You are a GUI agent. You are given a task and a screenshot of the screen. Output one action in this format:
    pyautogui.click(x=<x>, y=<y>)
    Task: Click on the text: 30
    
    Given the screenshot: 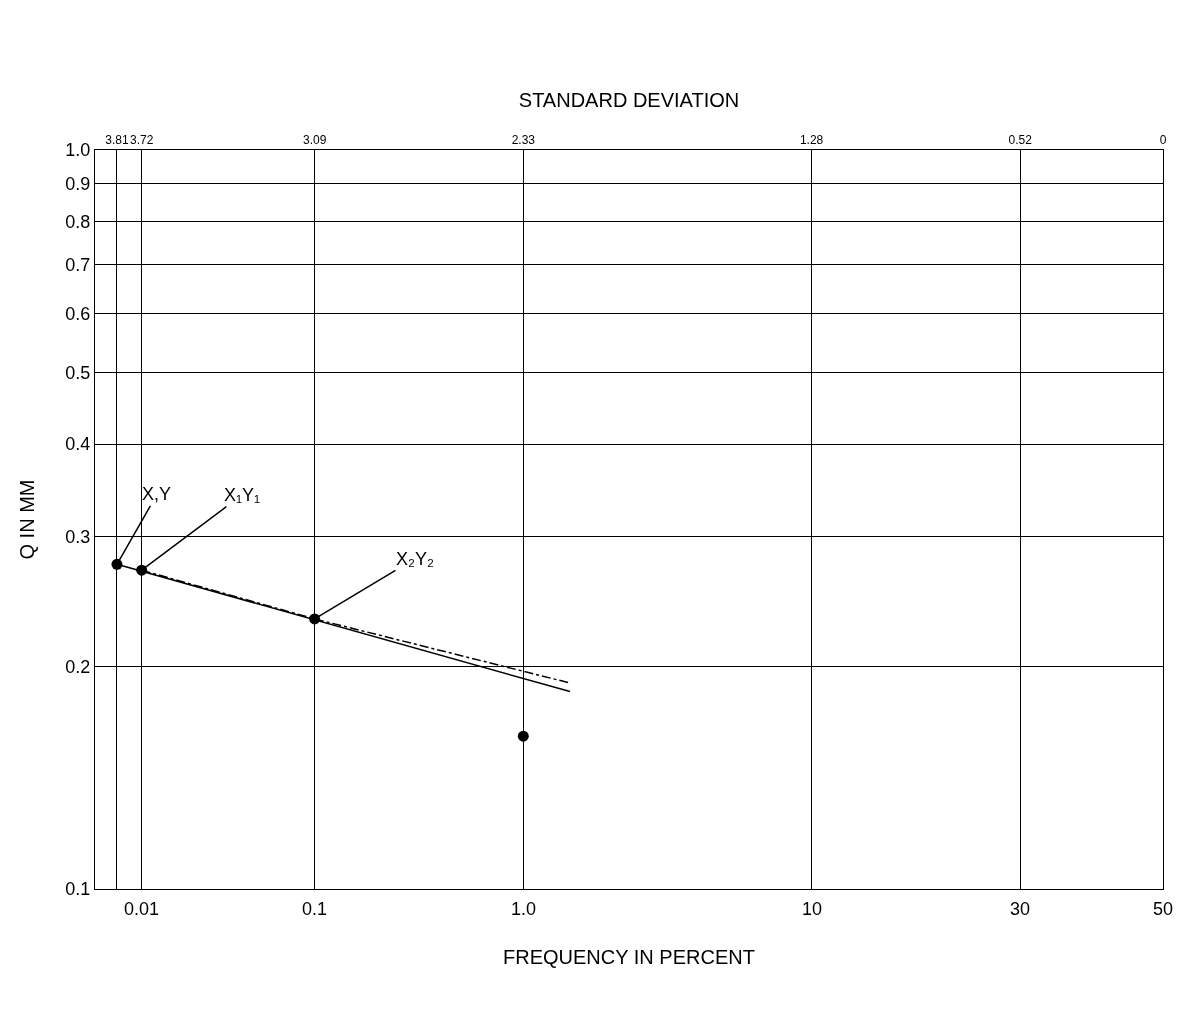 What is the action you would take?
    pyautogui.click(x=1020, y=909)
    